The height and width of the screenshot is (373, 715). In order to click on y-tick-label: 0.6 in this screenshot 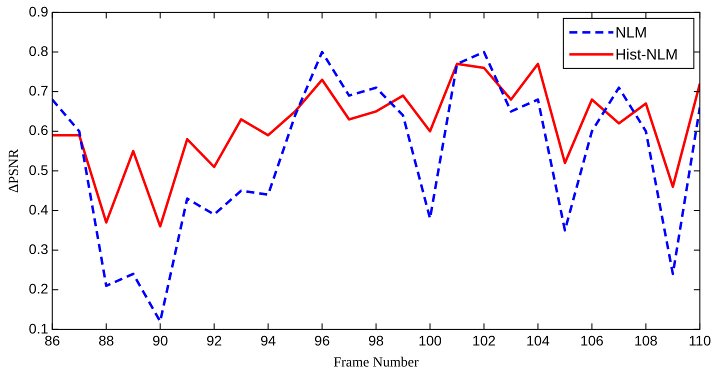, I will do `click(38, 130)`.